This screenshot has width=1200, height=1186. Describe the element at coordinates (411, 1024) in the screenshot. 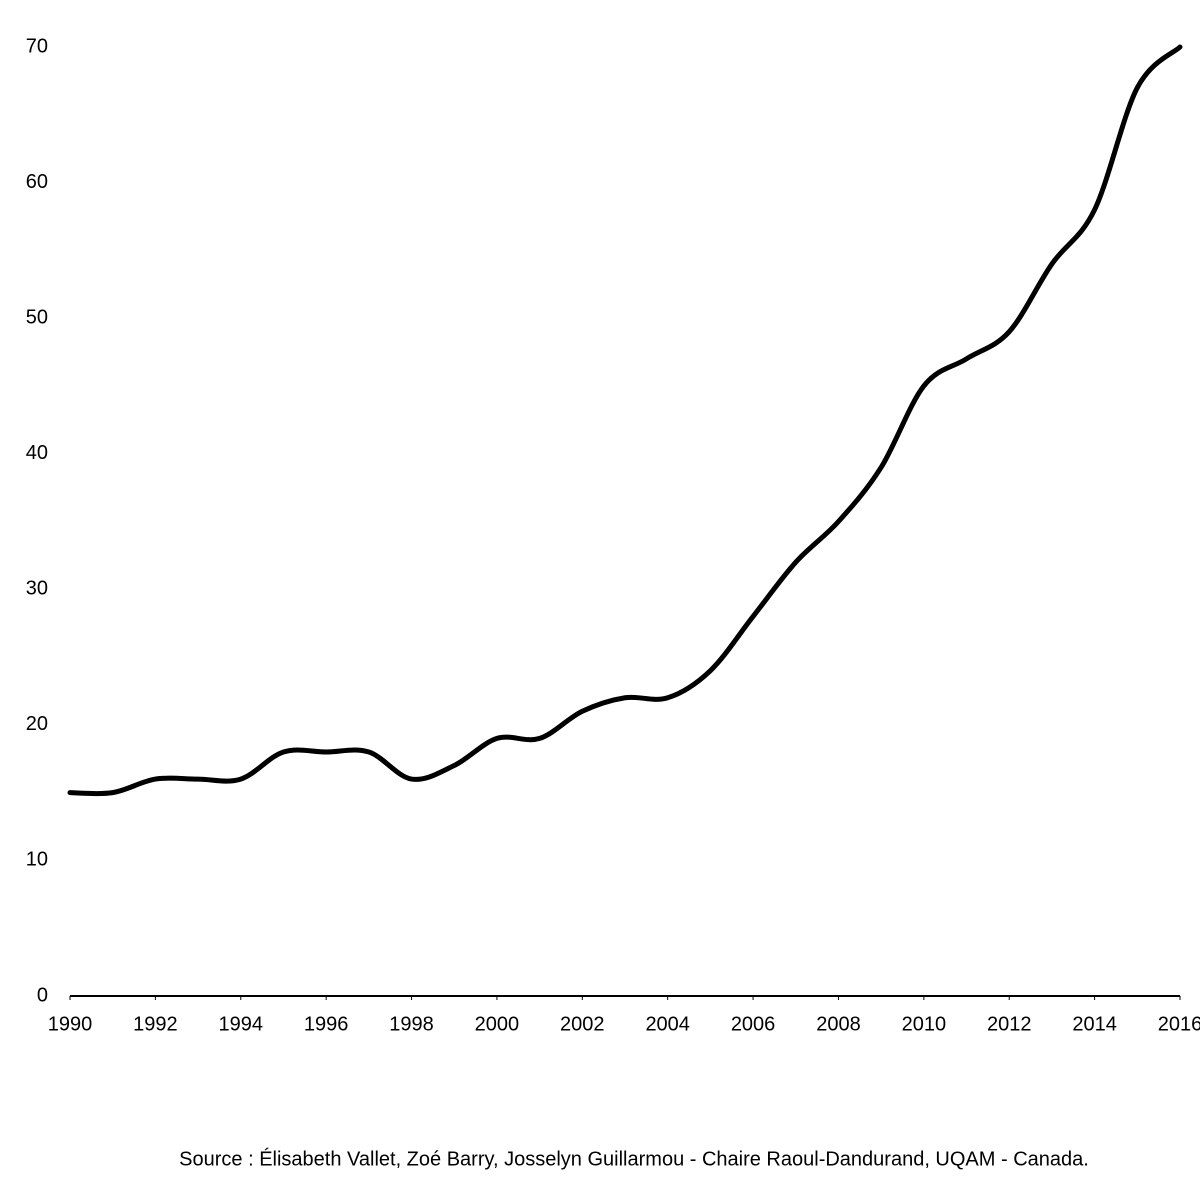

I see `x-tick-label: 1998` at that location.